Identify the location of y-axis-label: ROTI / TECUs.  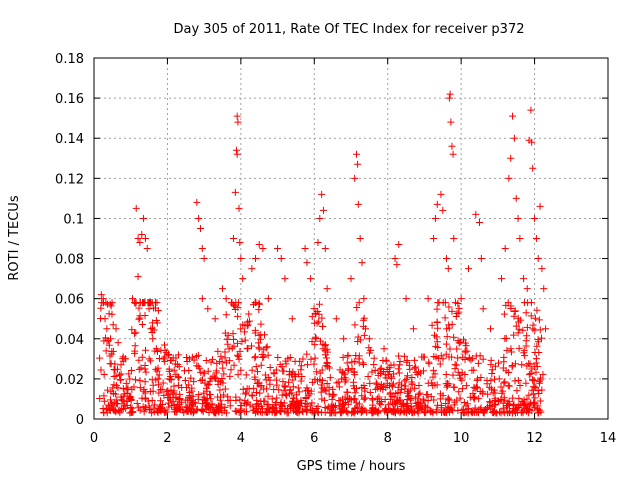
(14, 237).